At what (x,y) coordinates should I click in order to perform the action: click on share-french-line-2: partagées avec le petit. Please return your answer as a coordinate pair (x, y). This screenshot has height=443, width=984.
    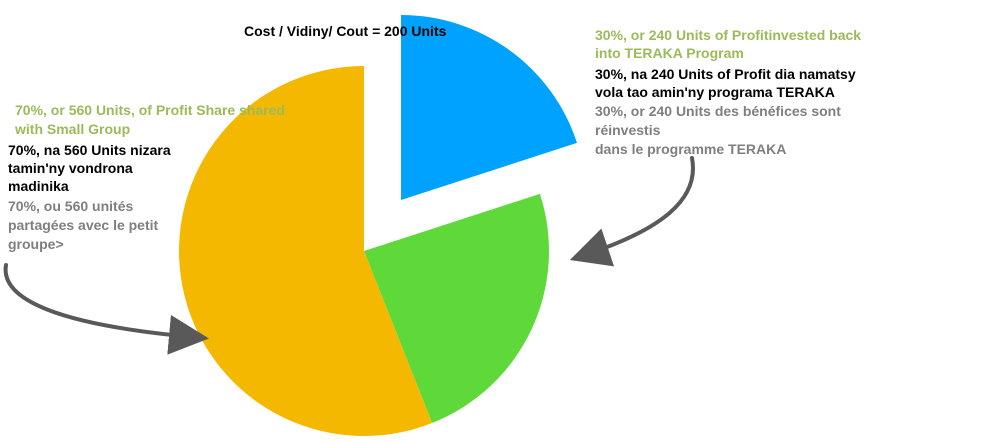
    Looking at the image, I should click on (83, 225).